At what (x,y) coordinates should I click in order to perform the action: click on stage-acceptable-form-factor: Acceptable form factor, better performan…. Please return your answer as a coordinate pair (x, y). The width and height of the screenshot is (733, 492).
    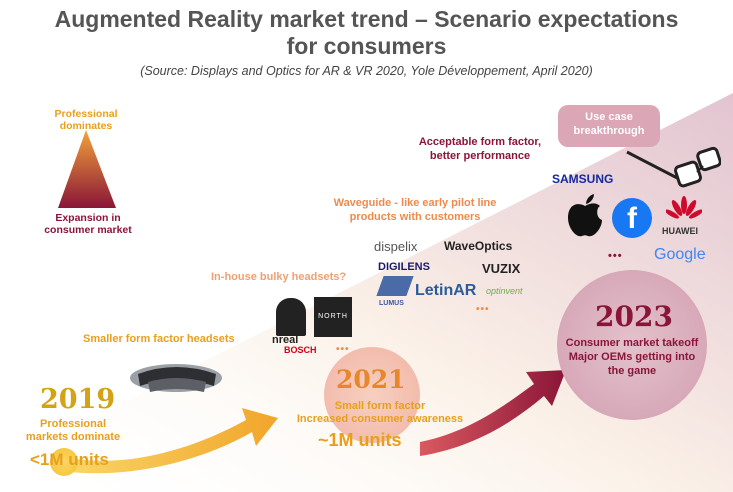
    Looking at the image, I should click on (480, 149).